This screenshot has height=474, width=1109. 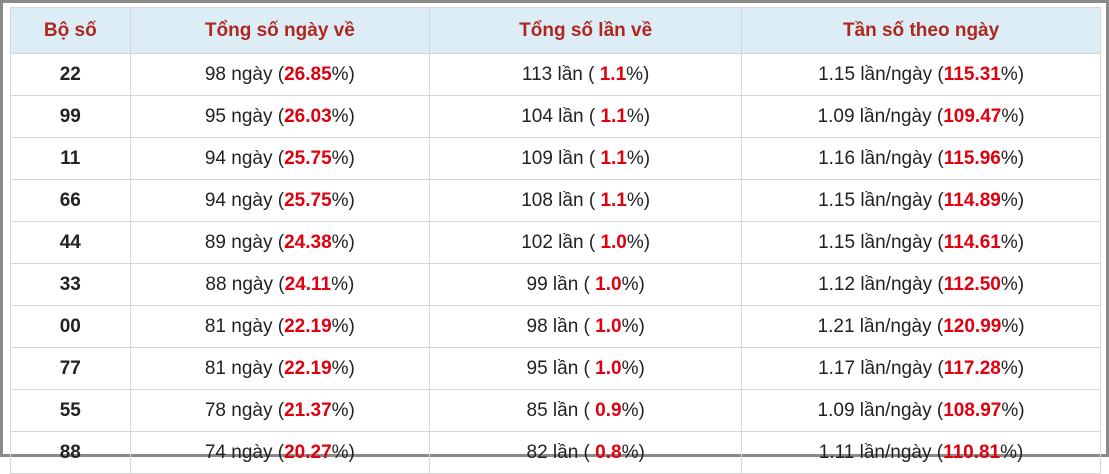 I want to click on stat-cell: 1.12 lần/ngày (112.50%), so click(x=921, y=284).